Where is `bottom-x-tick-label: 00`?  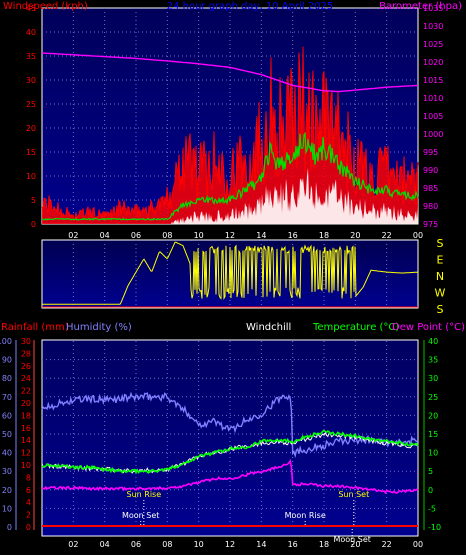 bottom-x-tick-label: 00 is located at coordinates (418, 544).